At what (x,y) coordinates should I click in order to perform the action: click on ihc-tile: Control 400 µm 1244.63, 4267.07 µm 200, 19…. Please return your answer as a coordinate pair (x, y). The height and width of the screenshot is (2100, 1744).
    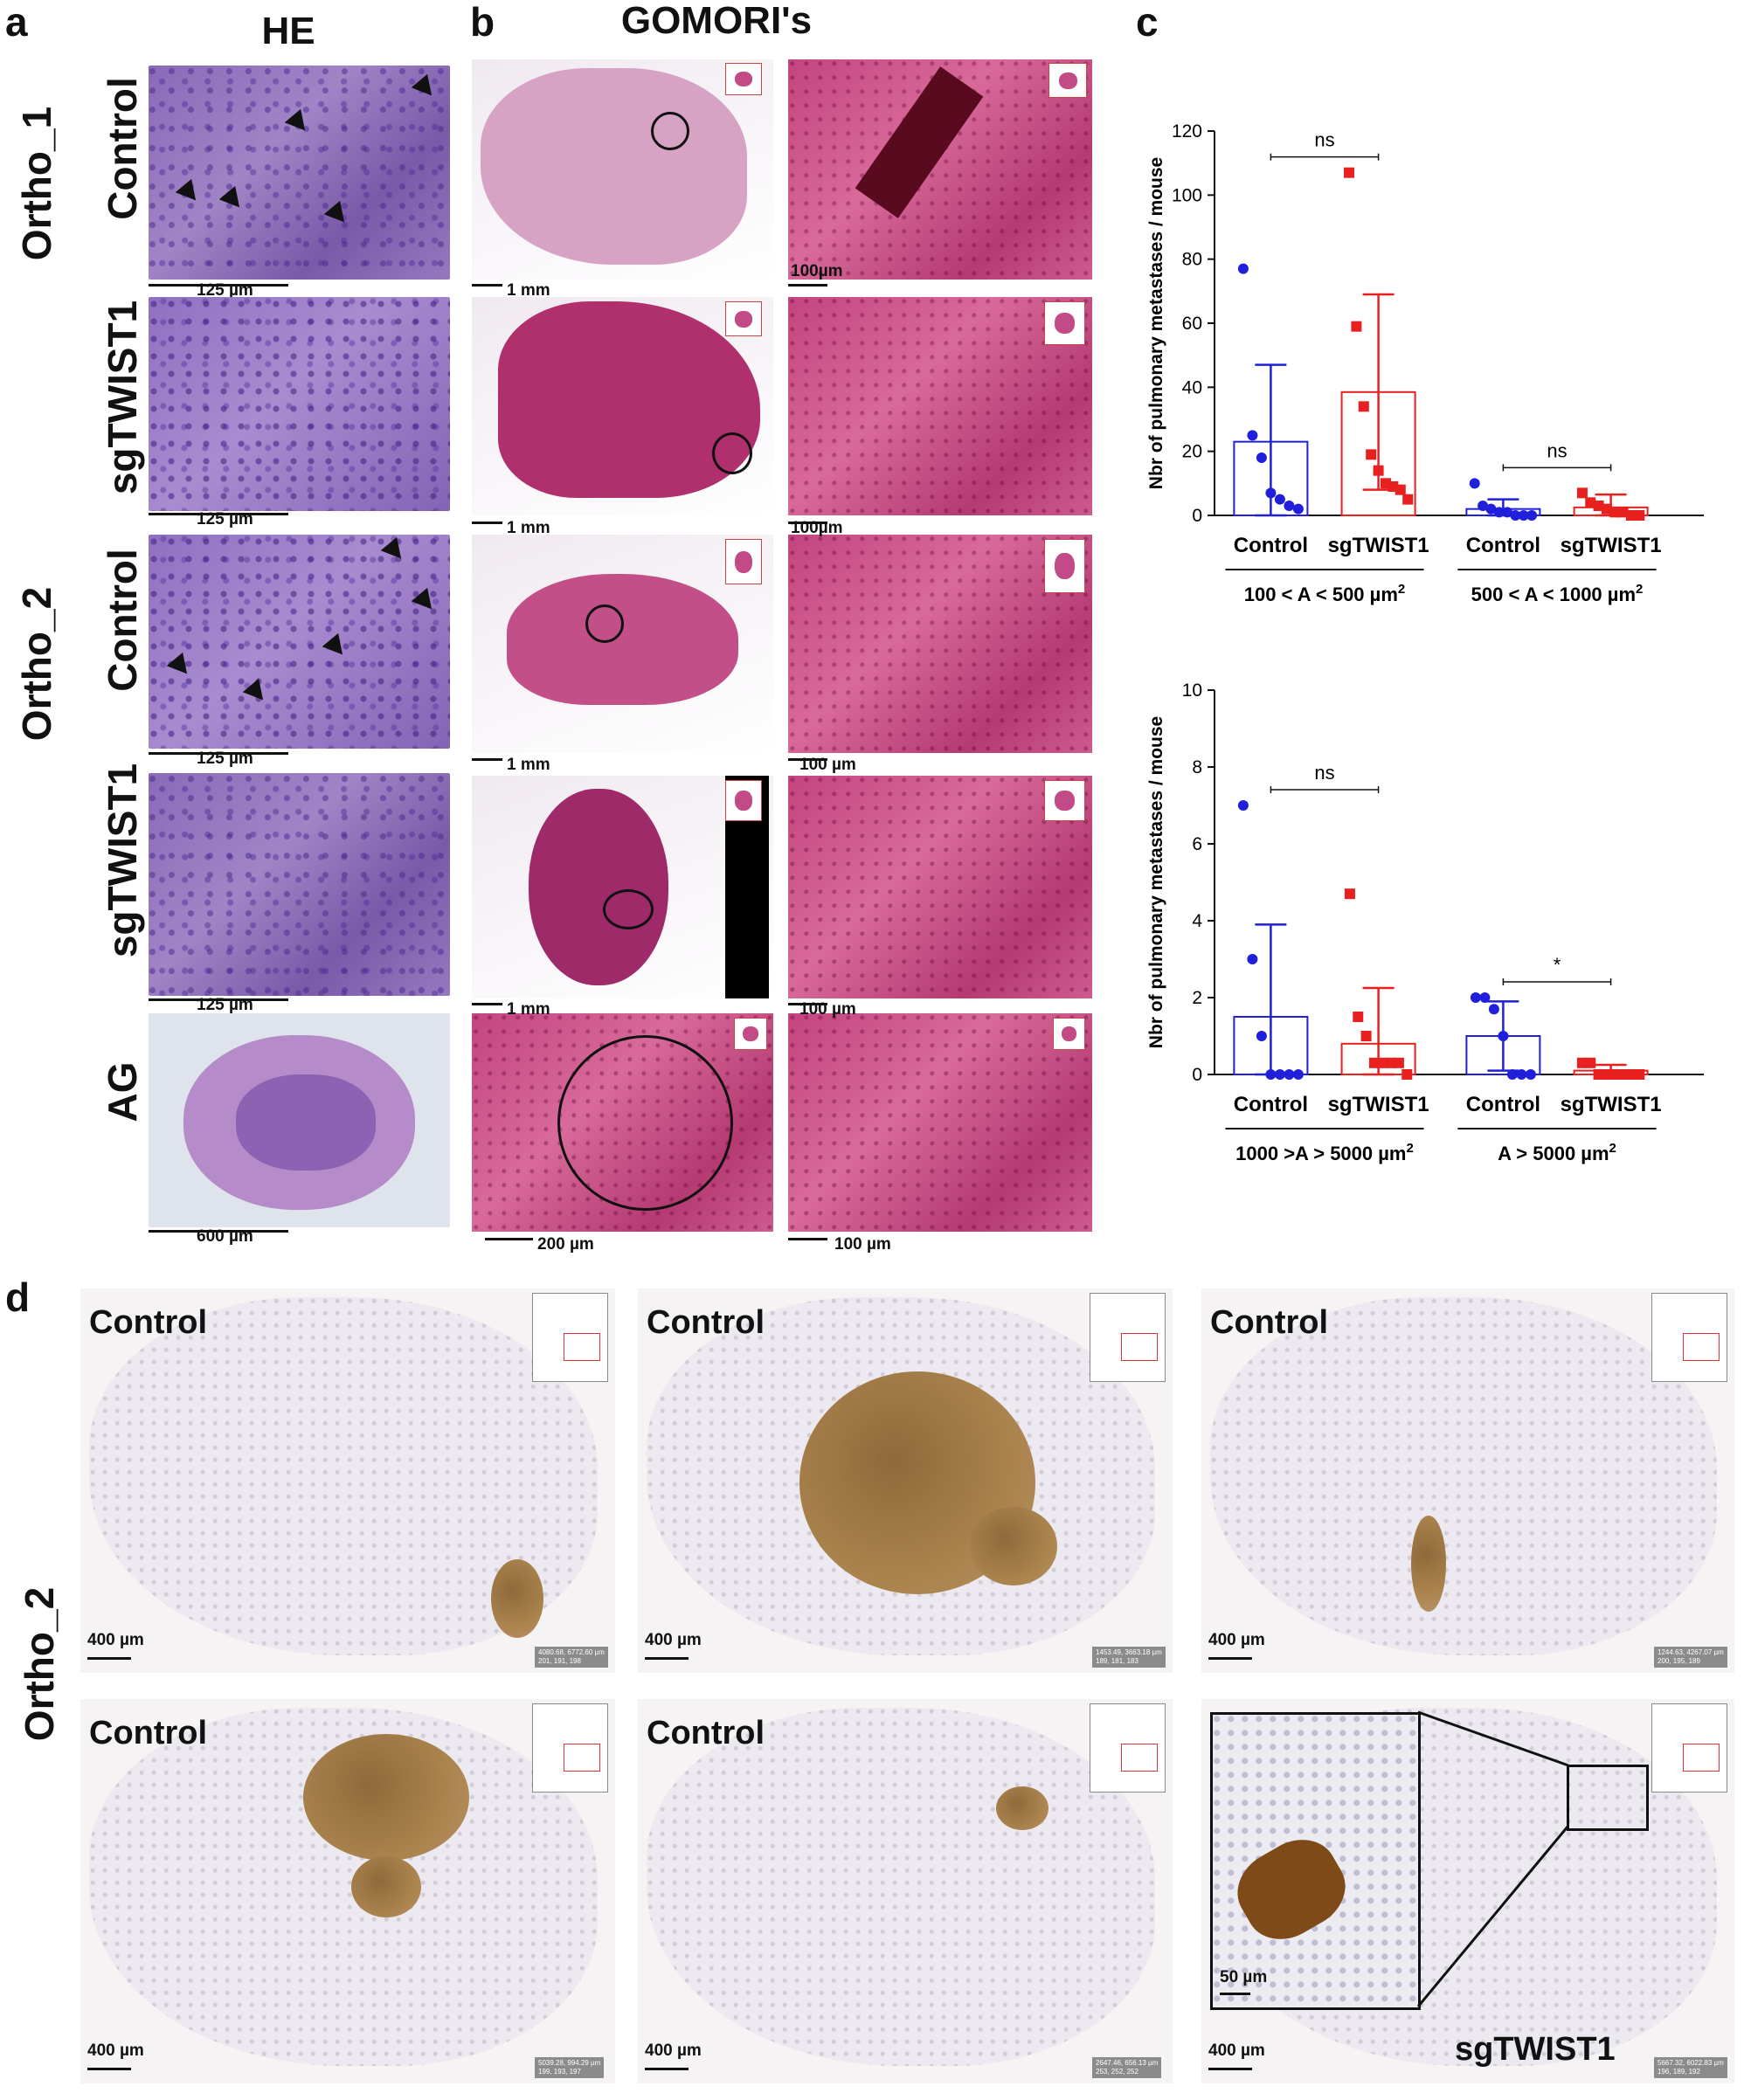
    Looking at the image, I should click on (1468, 1481).